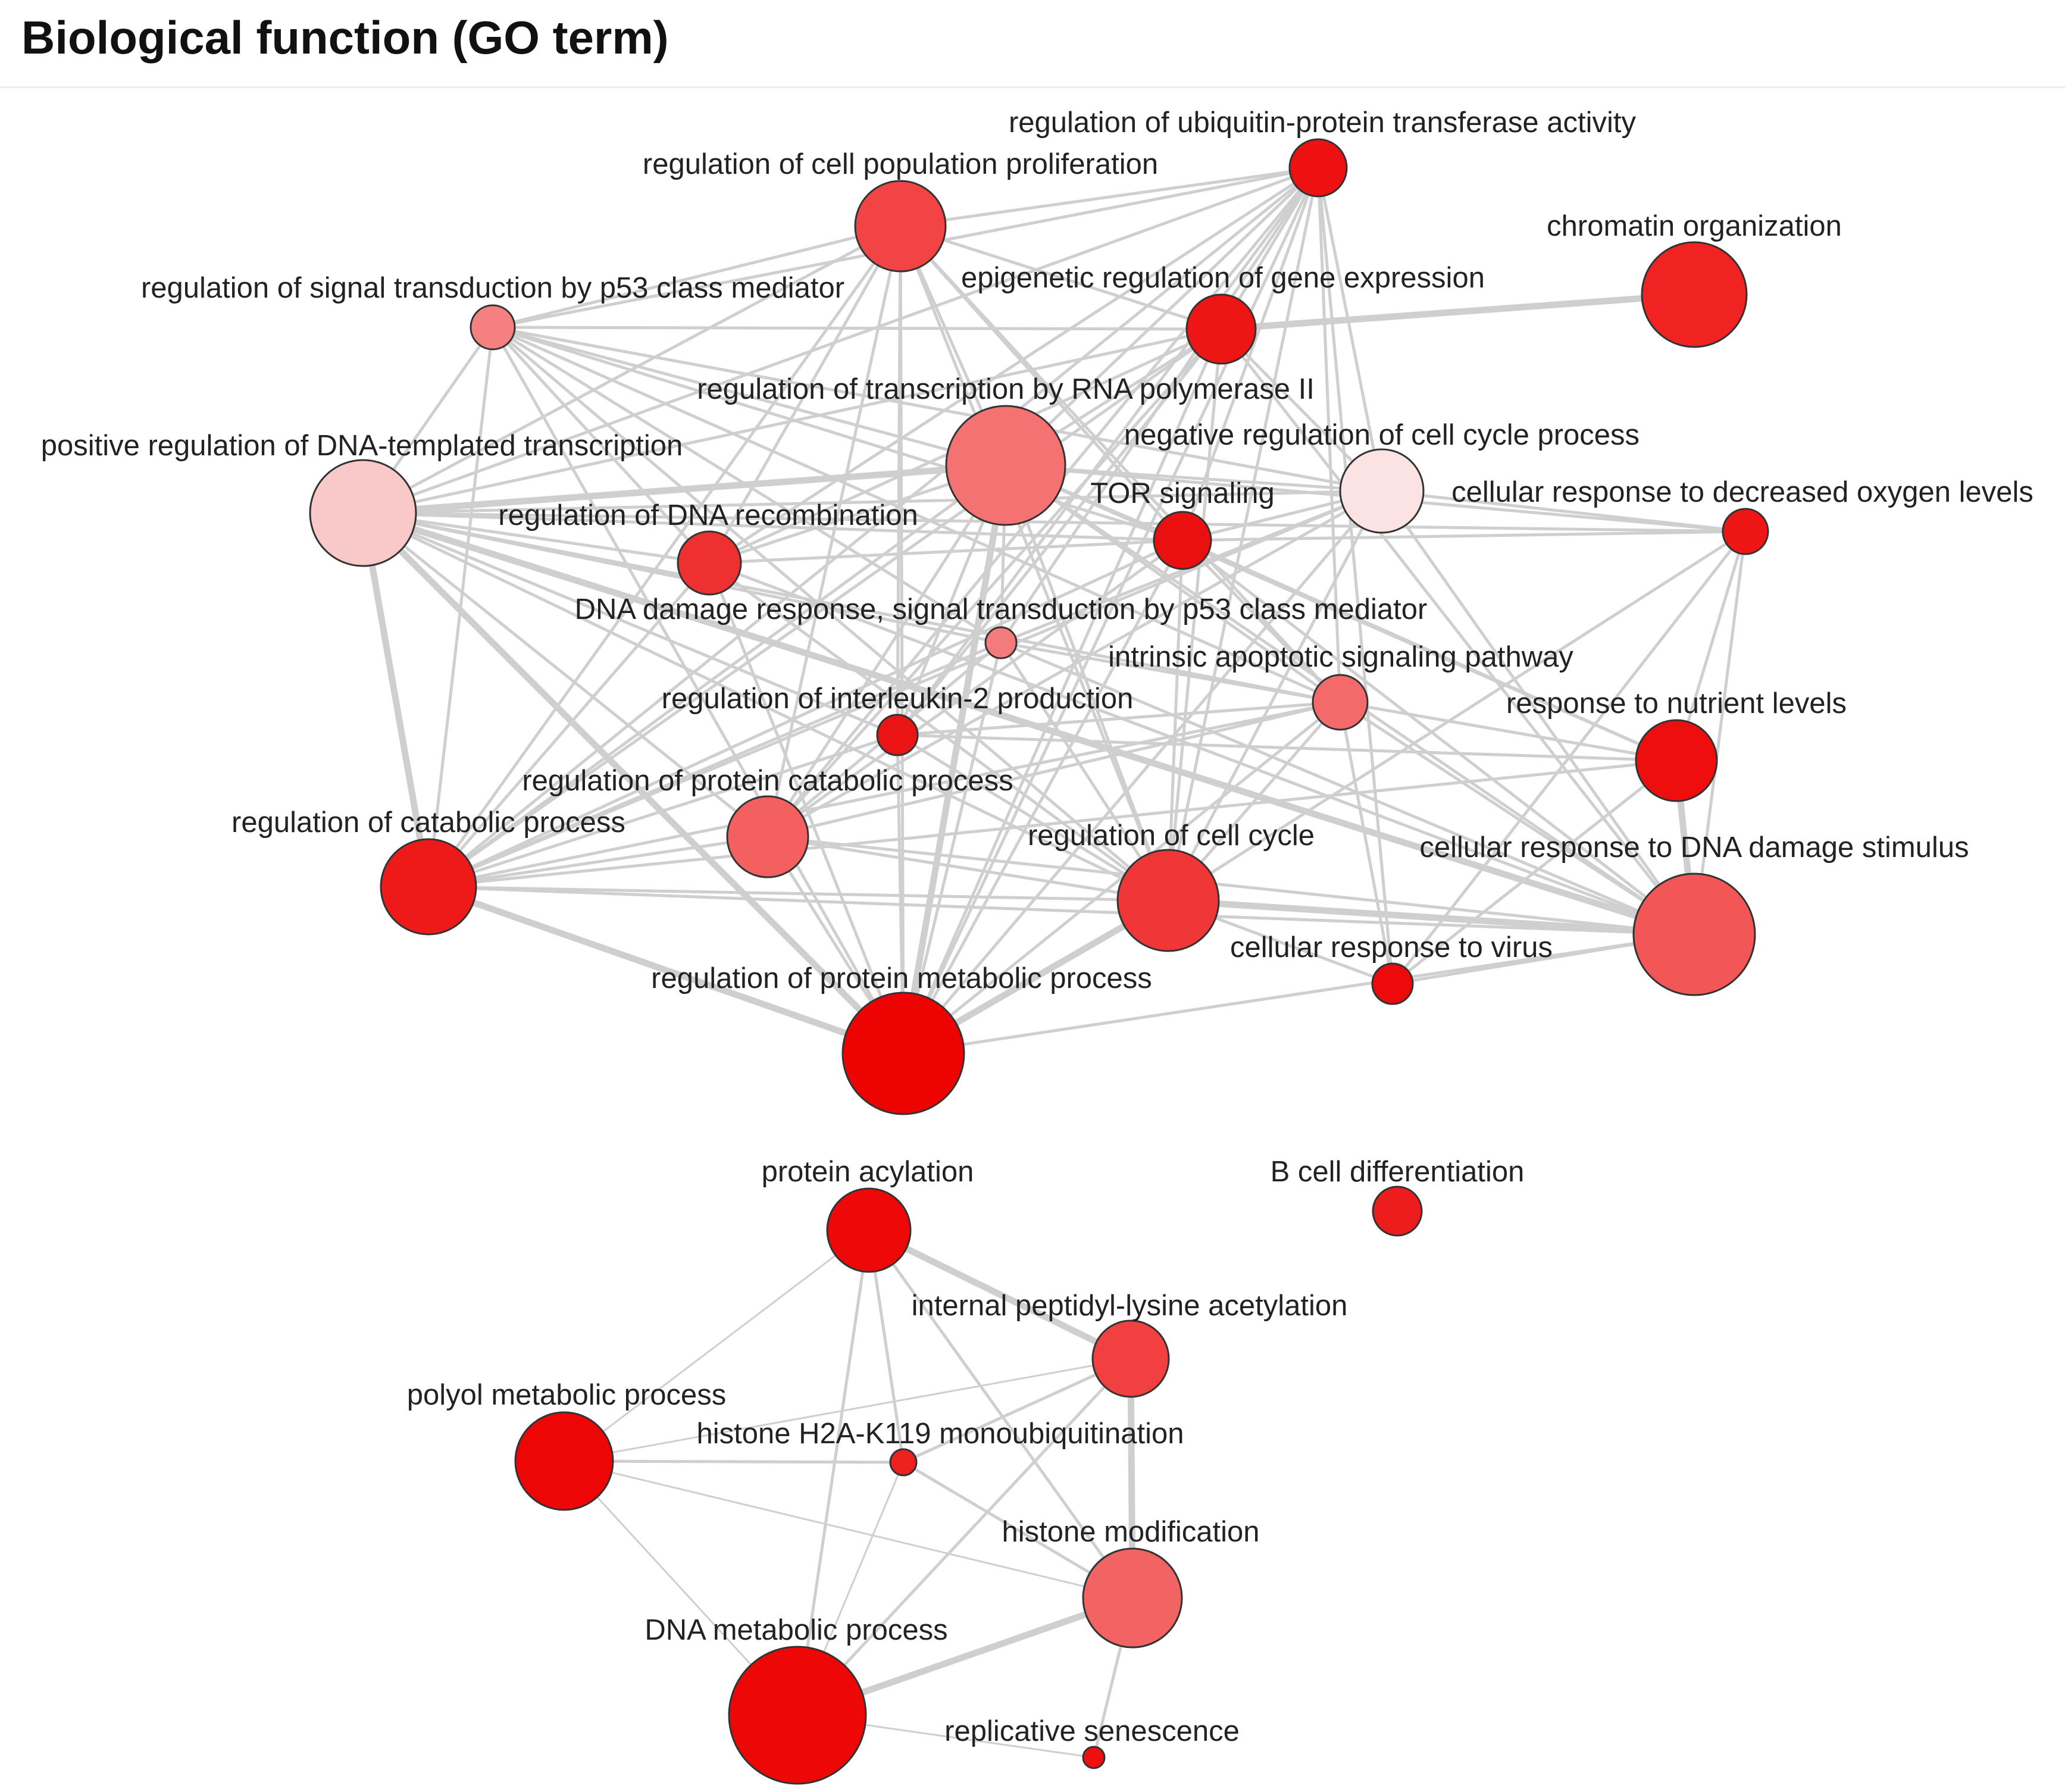 The image size is (2065, 1792). What do you see at coordinates (1130, 1532) in the screenshot?
I see `node-label-histone-modification: histone modification` at bounding box center [1130, 1532].